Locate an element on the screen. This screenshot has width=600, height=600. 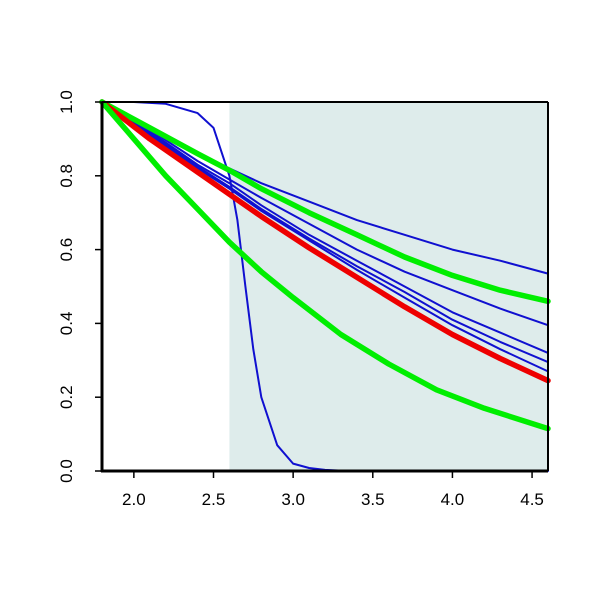
x-tick-label: 2.5 is located at coordinates (214, 499).